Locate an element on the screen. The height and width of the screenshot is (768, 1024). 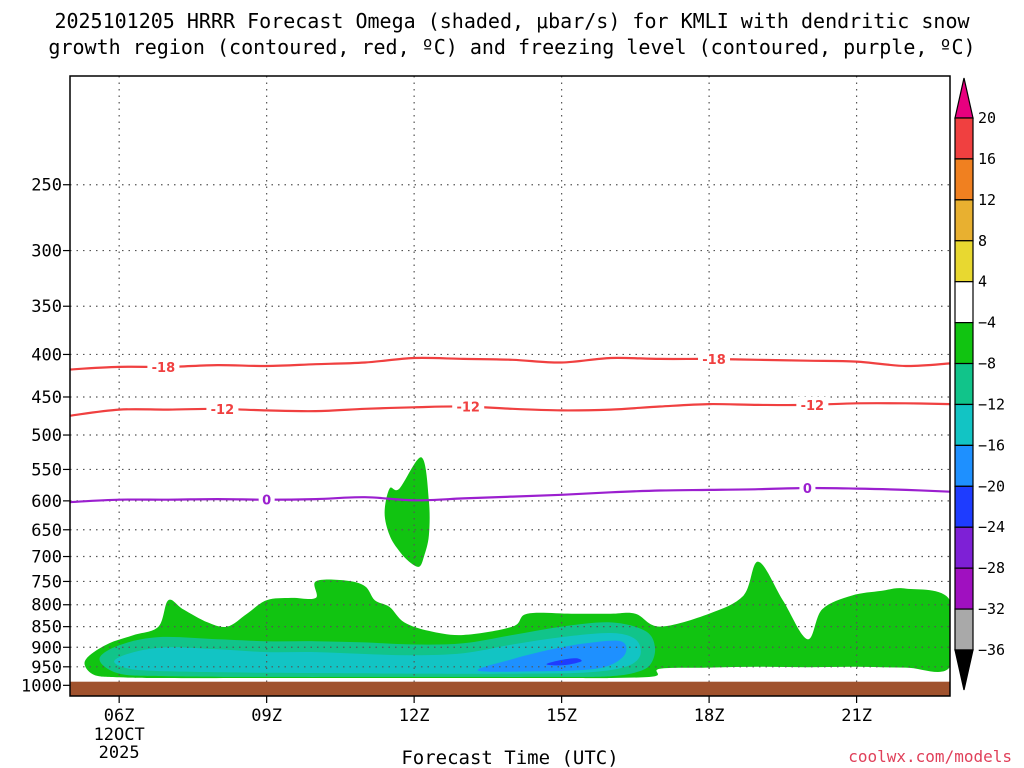
colorbar-label-7: −12 is located at coordinates (991, 404).